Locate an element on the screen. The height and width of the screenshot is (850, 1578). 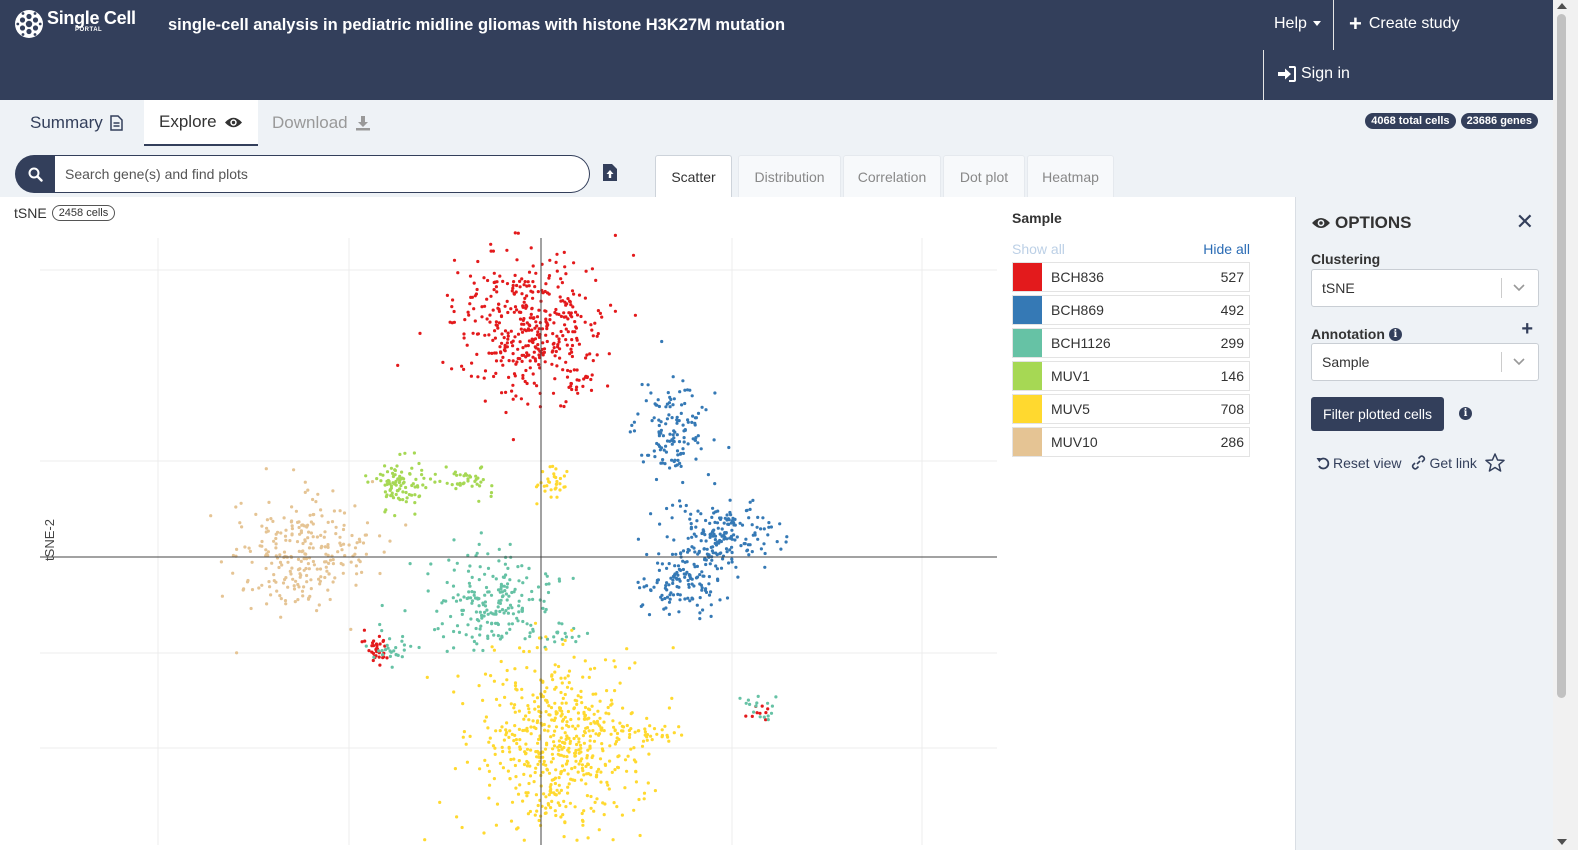
legend-item-bch1126: BCH1126 299 is located at coordinates (1131, 343).